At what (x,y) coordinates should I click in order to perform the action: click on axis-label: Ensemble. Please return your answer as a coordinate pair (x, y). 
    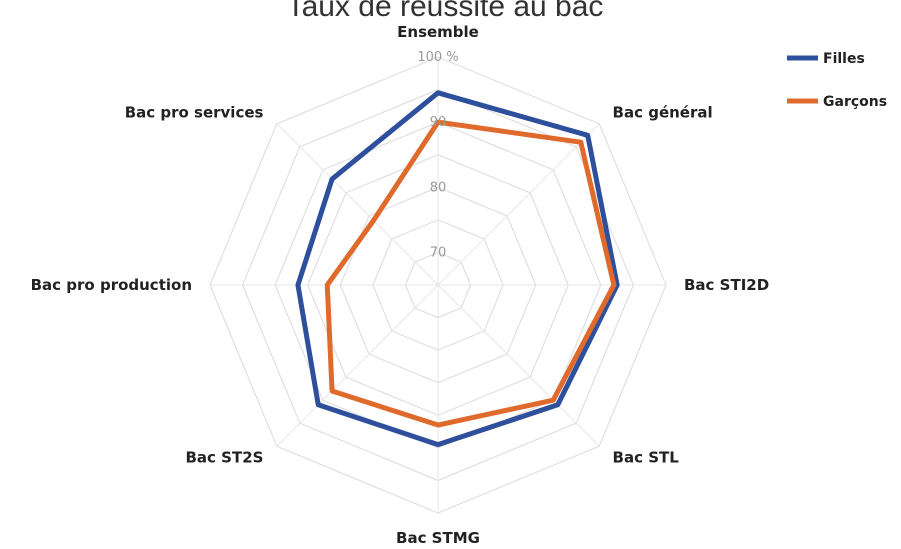
    Looking at the image, I should click on (438, 32).